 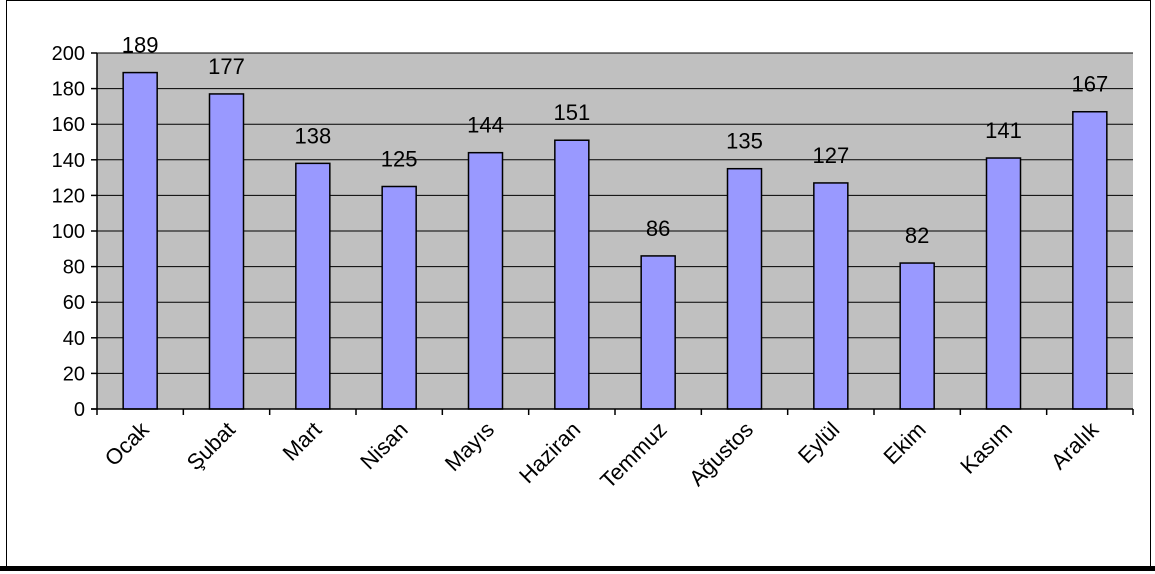 I want to click on data-label: 189, so click(x=140, y=45).